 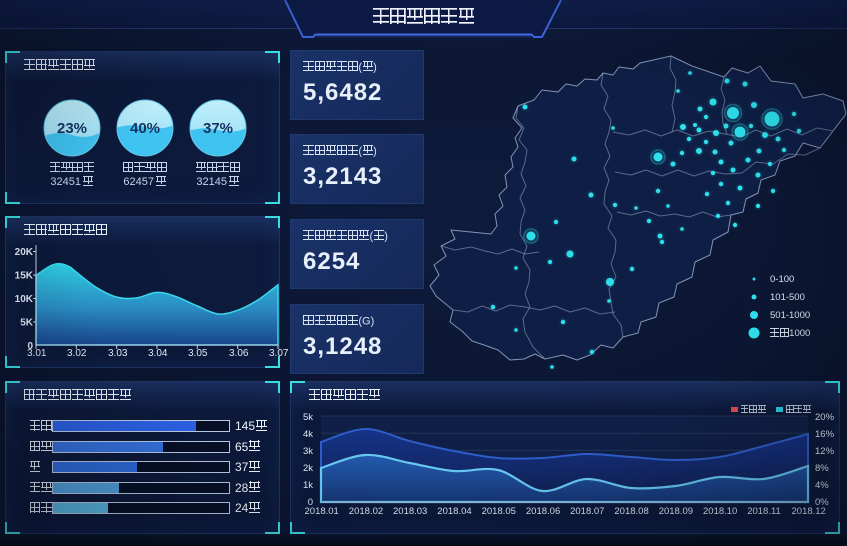 I want to click on svg-text: 23%, so click(x=72, y=128).